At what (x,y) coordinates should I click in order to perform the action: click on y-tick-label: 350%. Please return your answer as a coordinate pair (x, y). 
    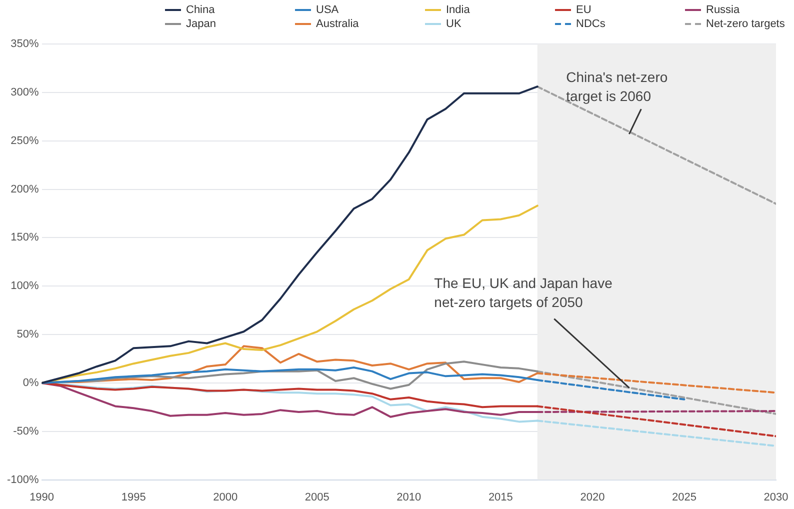
    Looking at the image, I should click on (25, 44).